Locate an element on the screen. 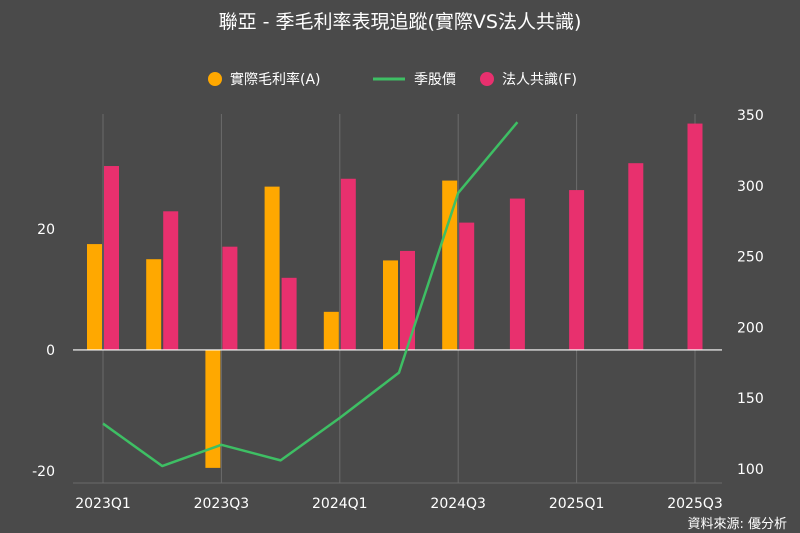 The image size is (800, 533). legend-label-price: 季股價 is located at coordinates (435, 79).